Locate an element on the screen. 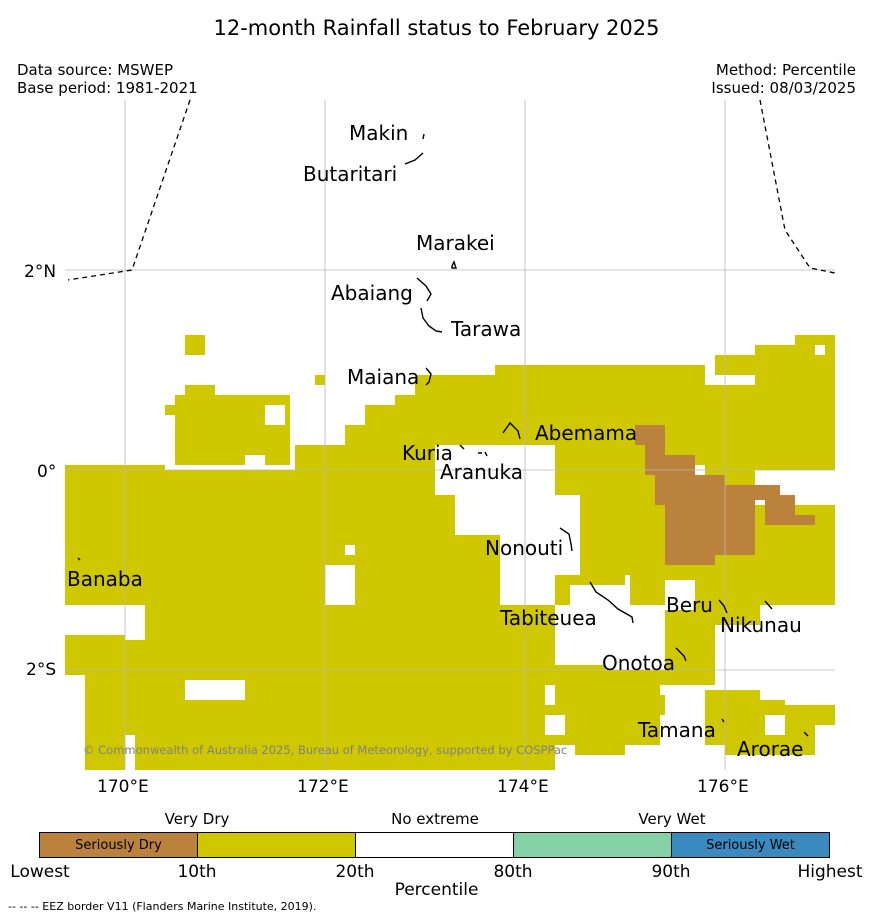  island-label-abemama: Abemama is located at coordinates (586, 433).